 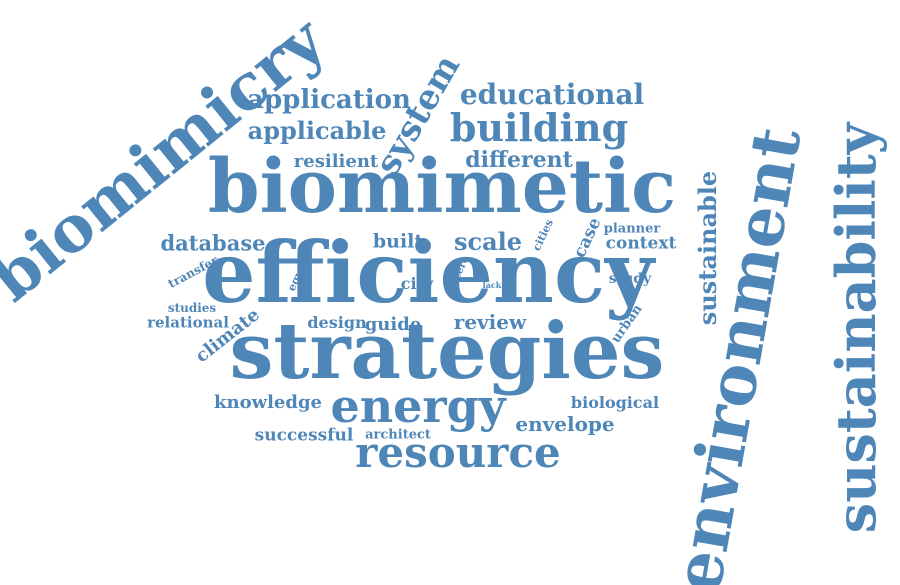 I want to click on word-educational: educational, so click(x=552, y=94).